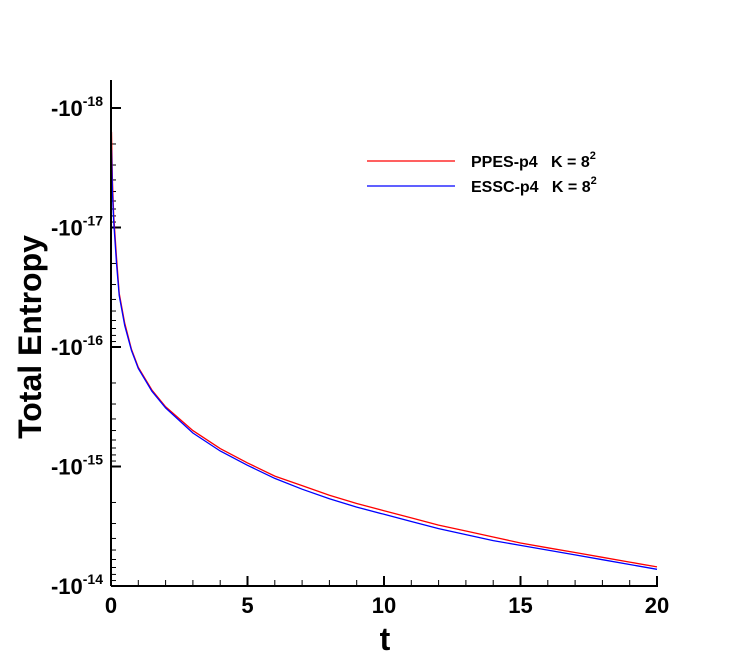 The width and height of the screenshot is (747, 665). I want to click on y-tick-label: -10-17, so click(77, 227).